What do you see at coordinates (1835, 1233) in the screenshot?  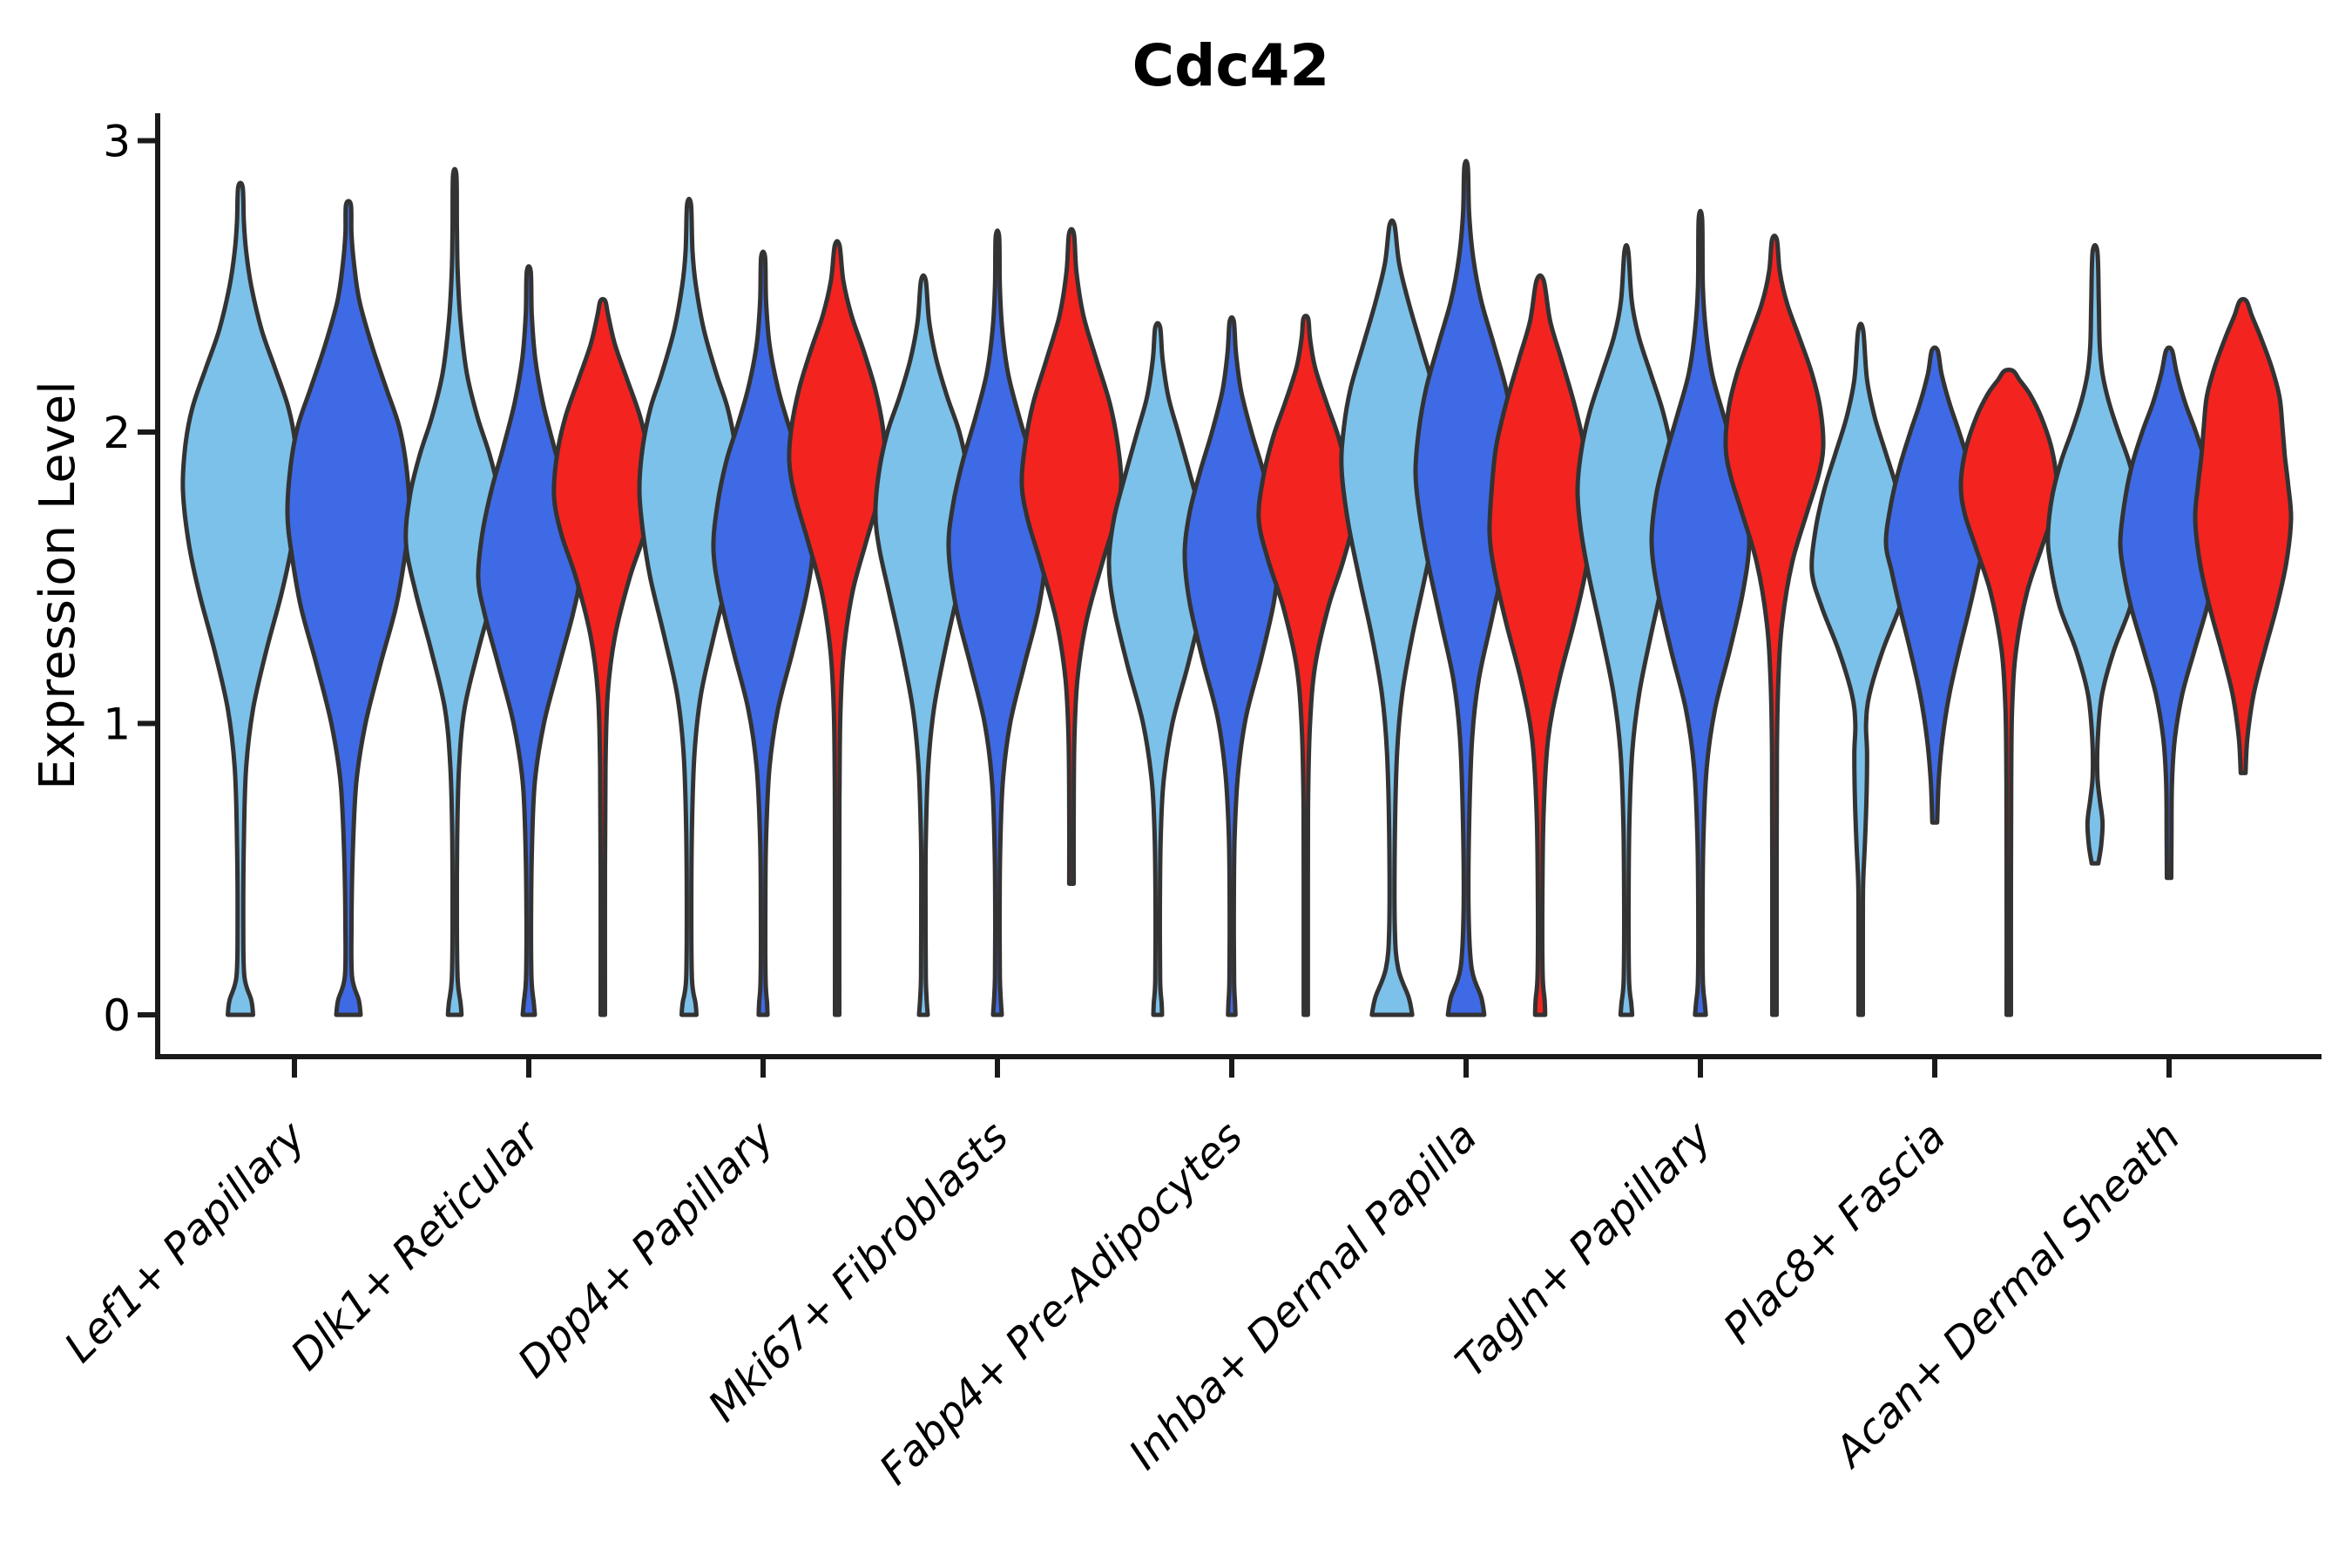 I see `x-tick-label: Plac8+ Fascia` at bounding box center [1835, 1233].